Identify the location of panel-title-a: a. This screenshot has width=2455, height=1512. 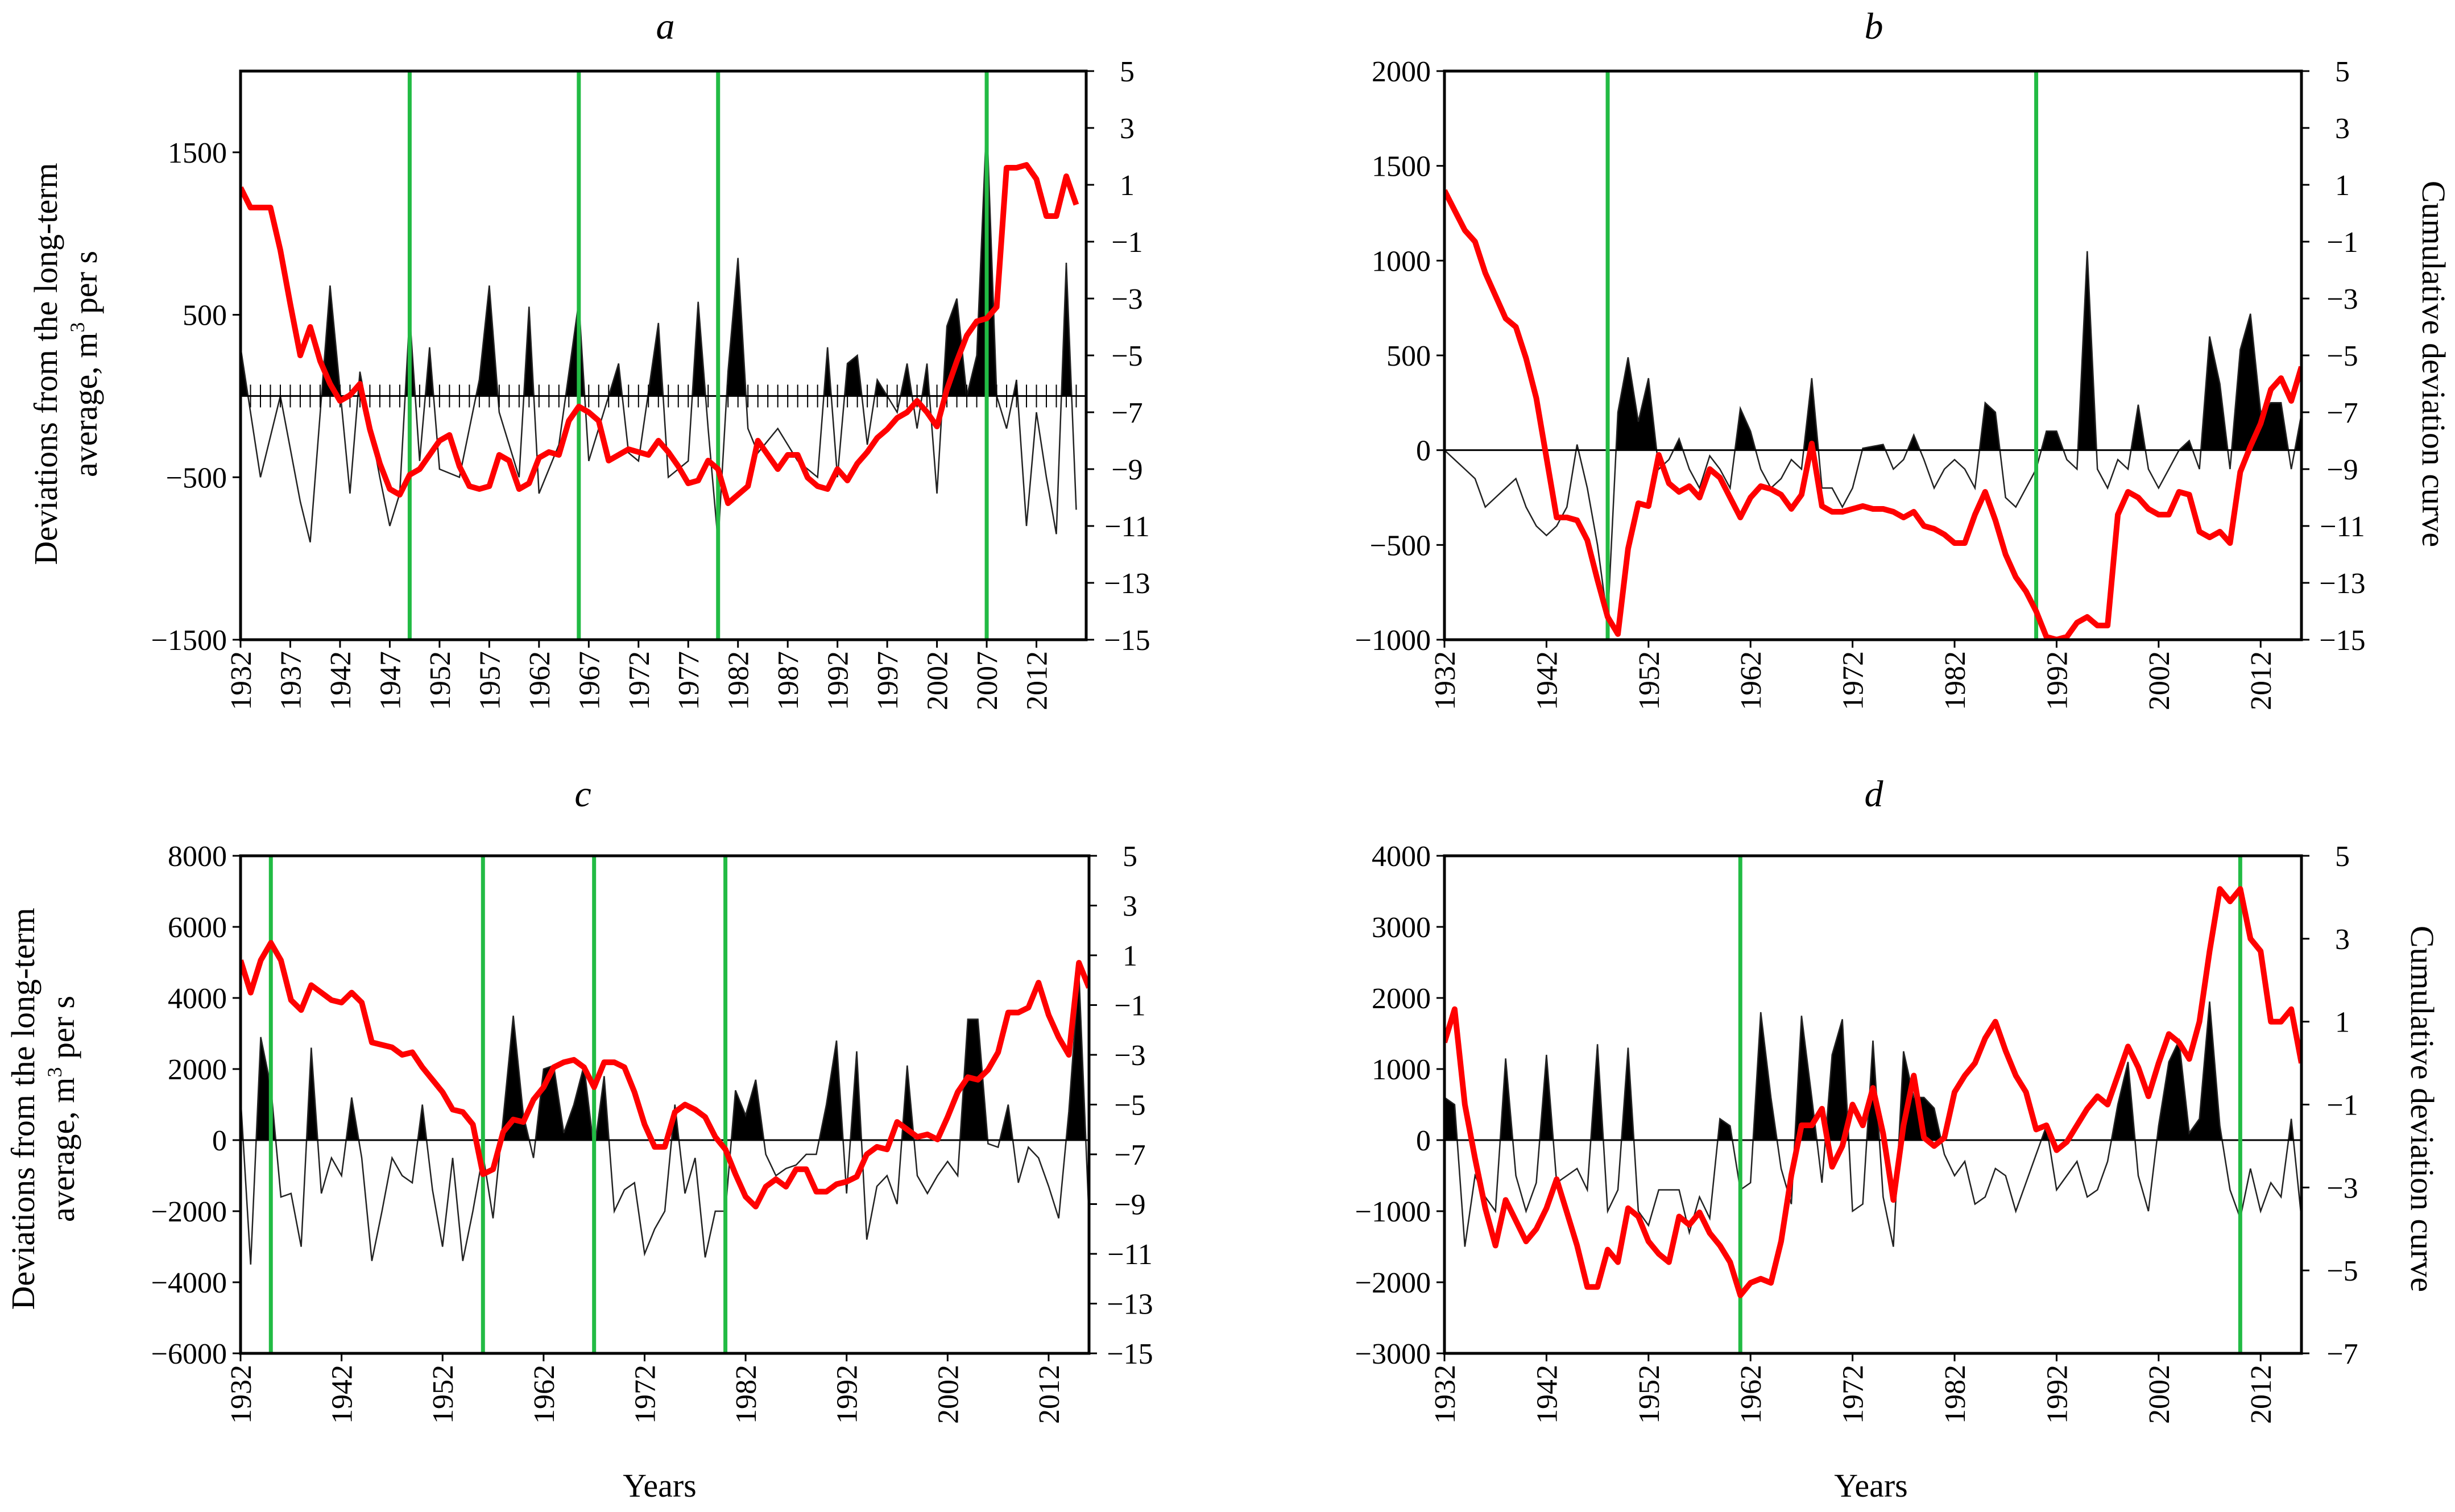
(665, 26).